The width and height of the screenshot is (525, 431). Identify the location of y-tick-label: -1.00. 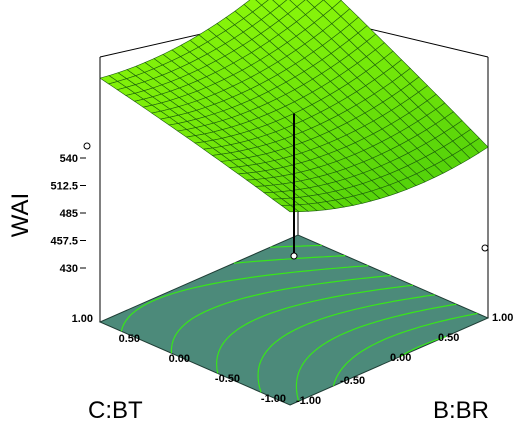
(273, 399).